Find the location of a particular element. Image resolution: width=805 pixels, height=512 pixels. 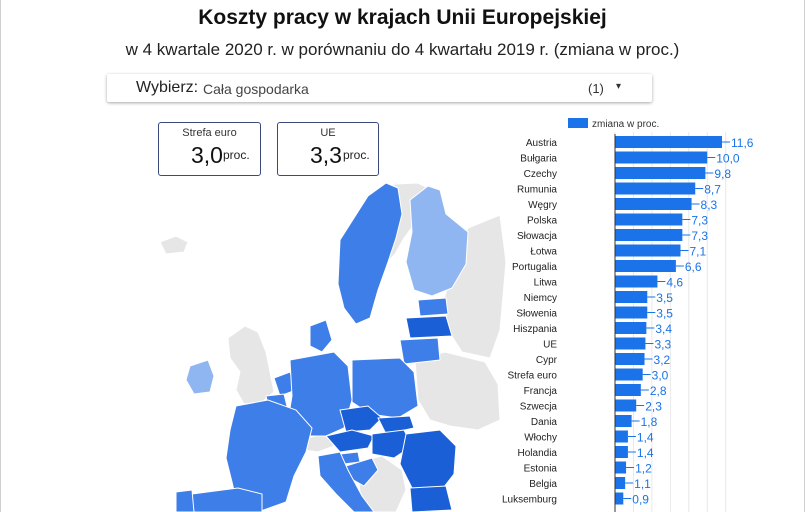

kpi-eu-unit: proc. is located at coordinates (356, 155).